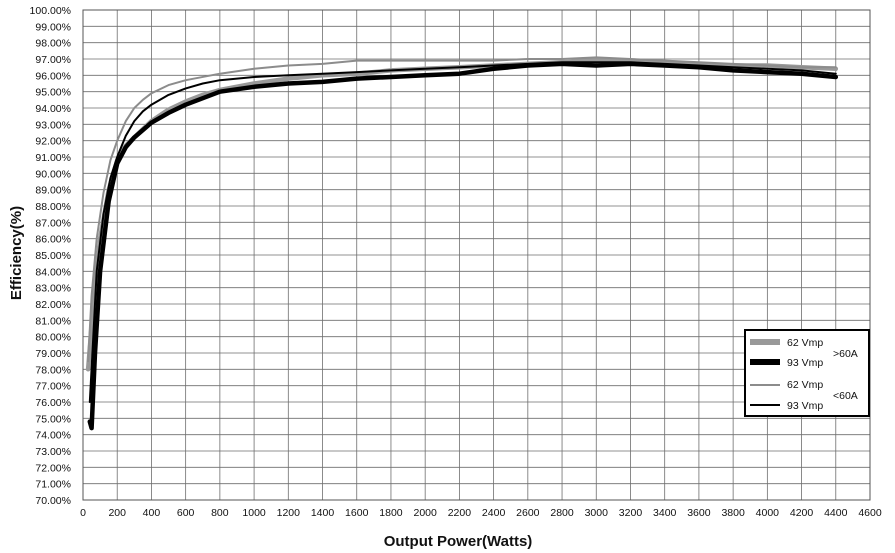 The image size is (895, 553). I want to click on legend-label-2: 93 Vmp, so click(805, 363).